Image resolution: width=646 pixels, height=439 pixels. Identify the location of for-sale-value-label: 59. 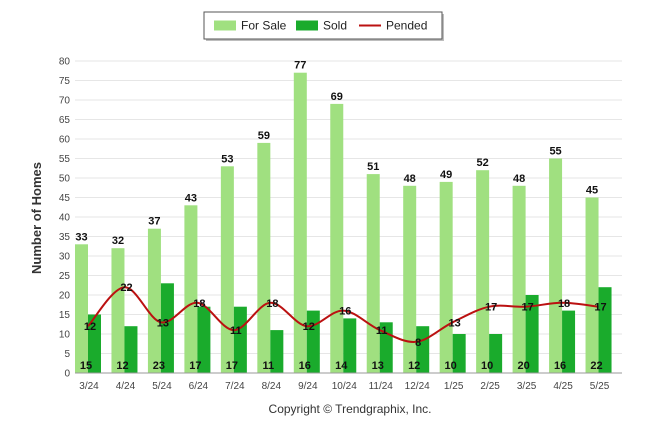
(264, 136).